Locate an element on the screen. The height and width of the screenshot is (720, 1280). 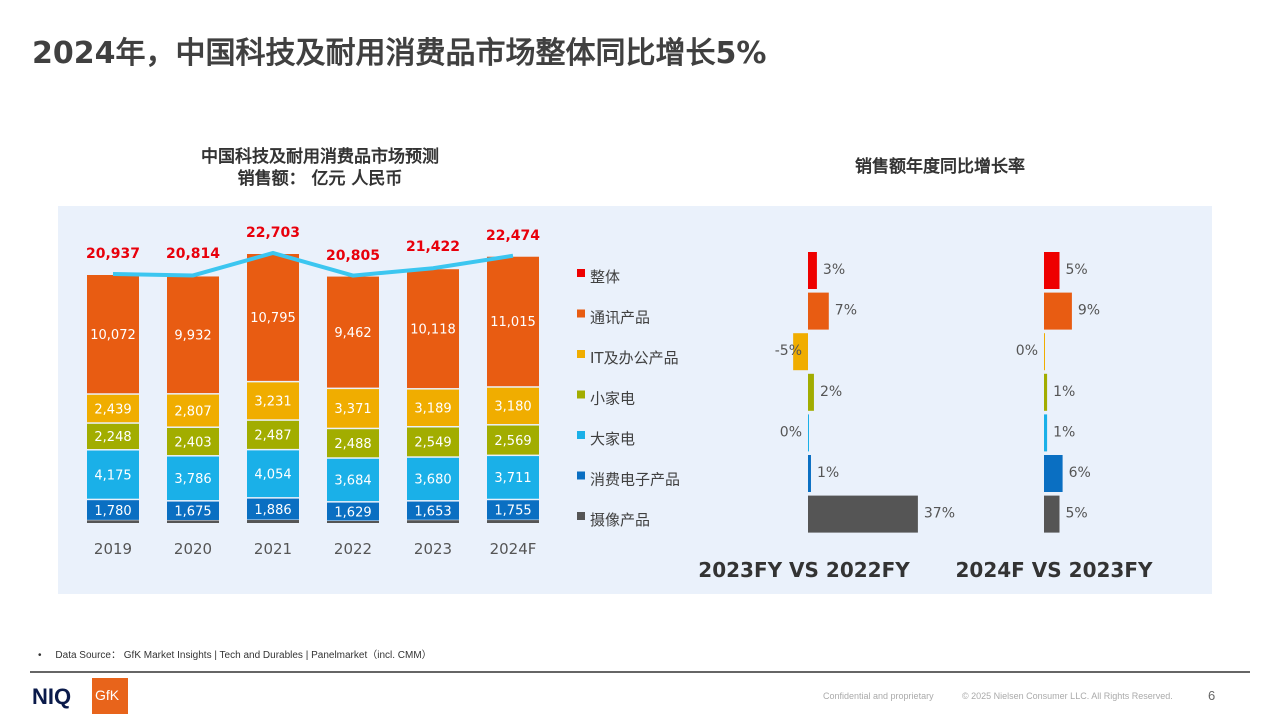
footer-divider is located at coordinates (640, 672).